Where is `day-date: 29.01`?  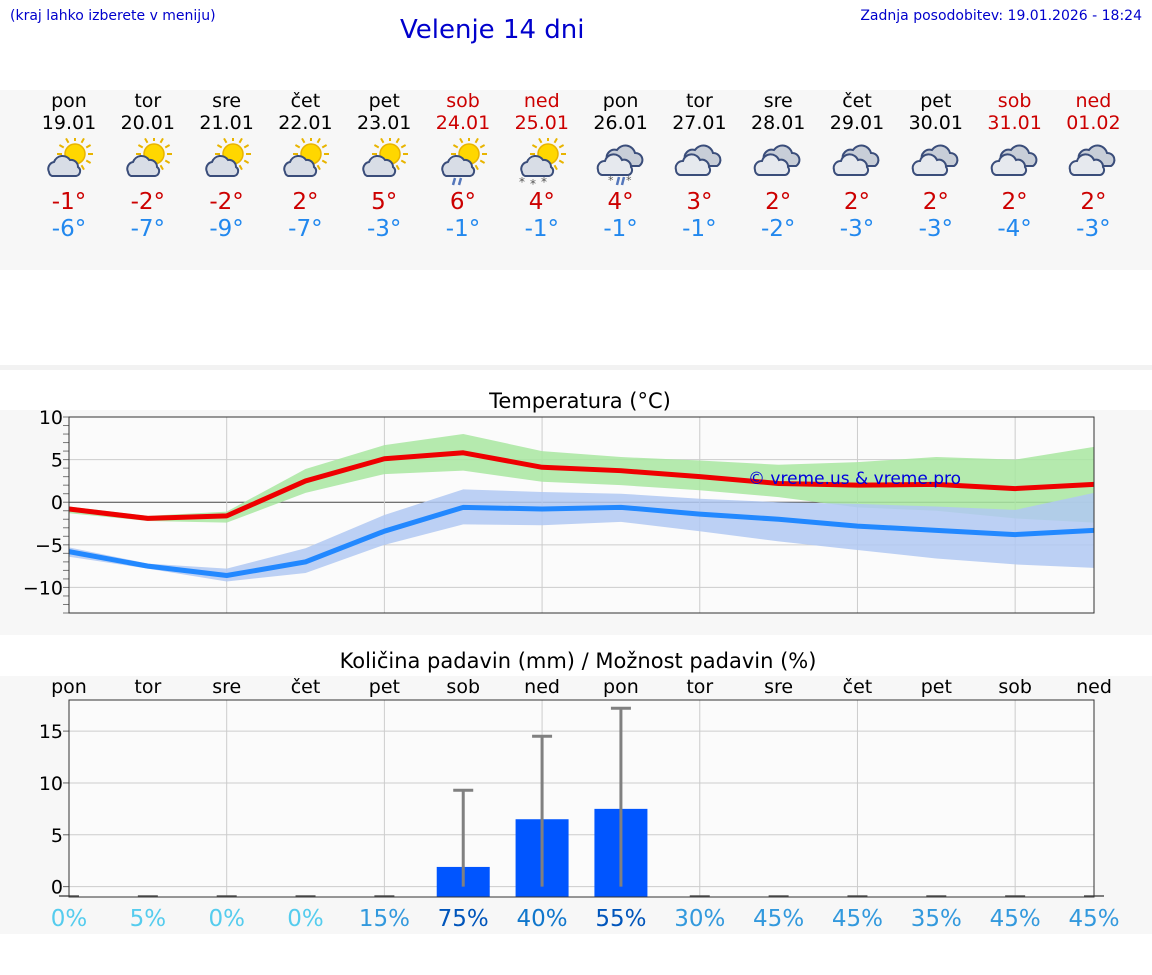
day-date: 29.01 is located at coordinates (857, 123).